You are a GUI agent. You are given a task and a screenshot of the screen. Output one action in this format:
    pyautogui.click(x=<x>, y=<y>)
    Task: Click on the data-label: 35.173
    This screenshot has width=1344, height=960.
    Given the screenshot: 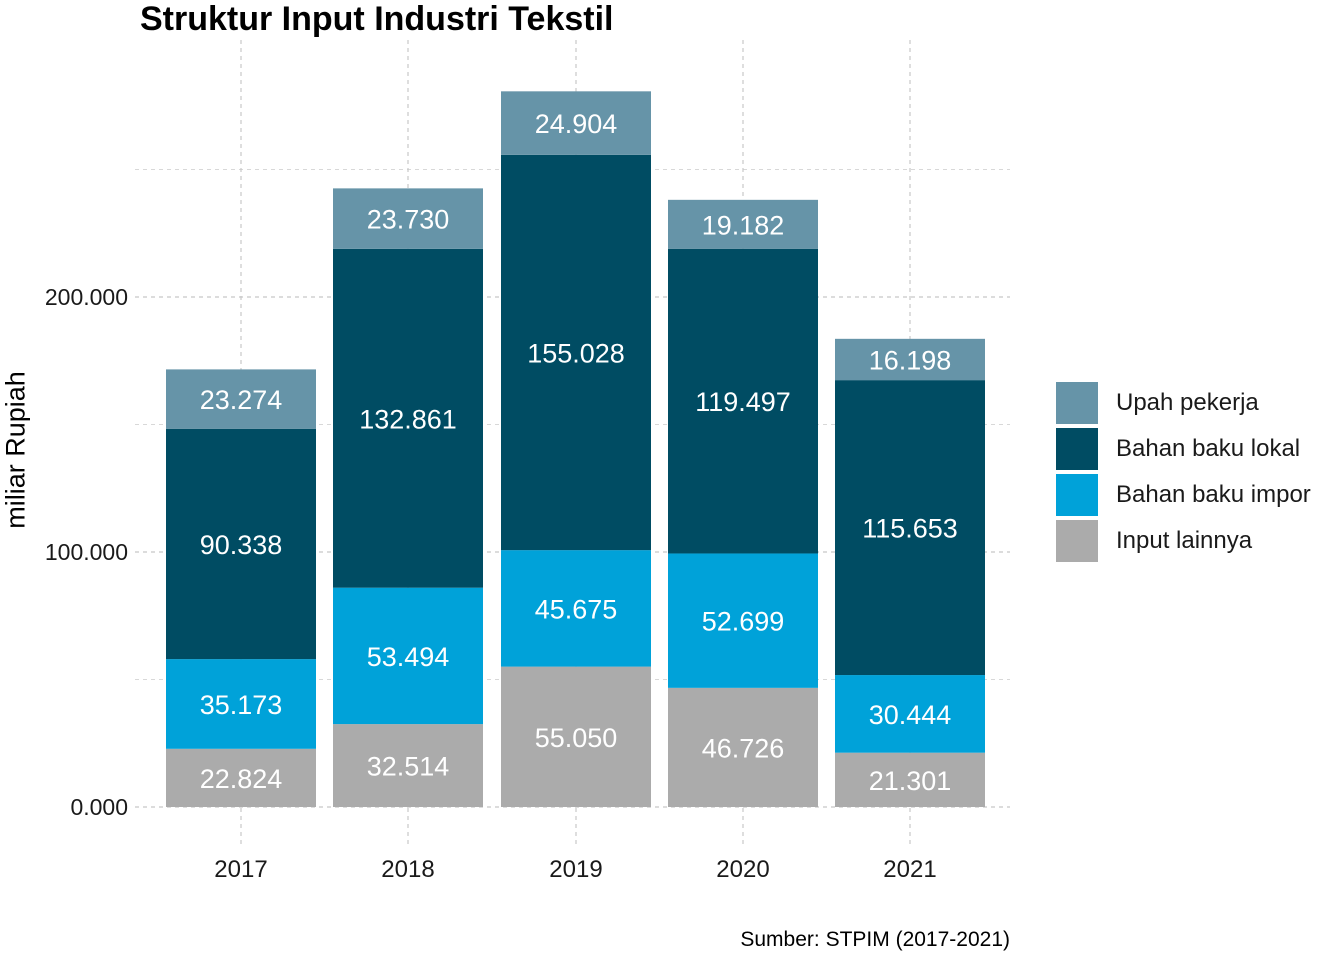 What is the action you would take?
    pyautogui.click(x=241, y=705)
    